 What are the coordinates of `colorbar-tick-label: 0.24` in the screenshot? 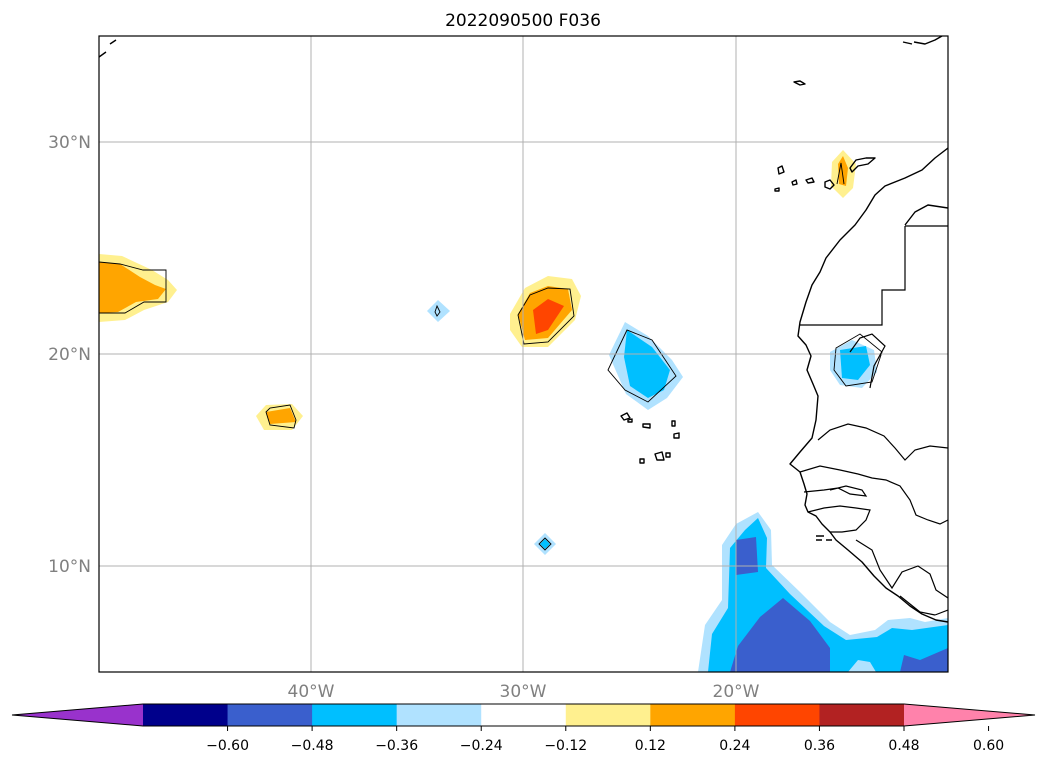 It's located at (734, 746).